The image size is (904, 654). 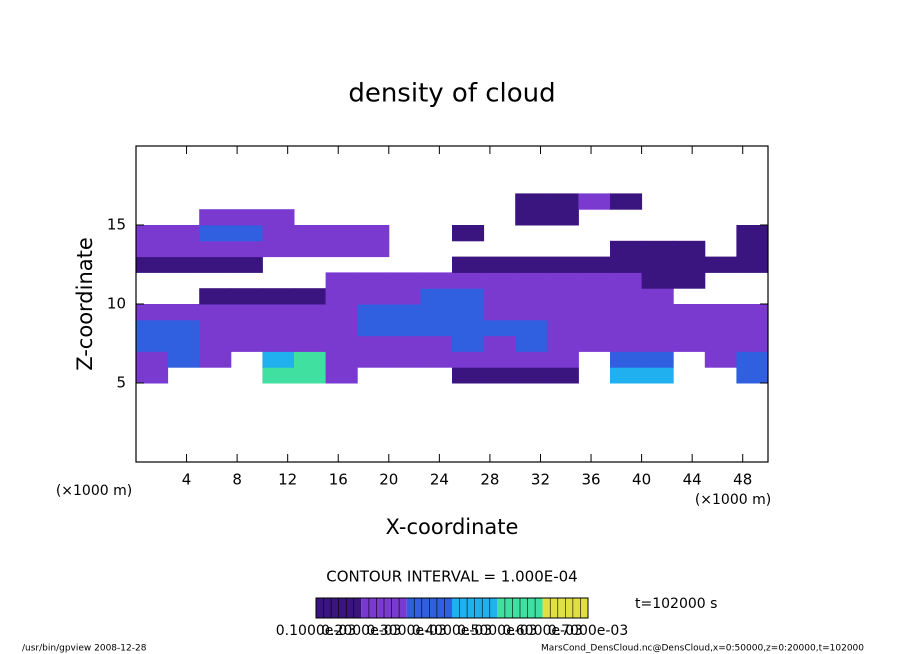 What do you see at coordinates (84, 649) in the screenshot?
I see `footer: /usr/bin/gpview 2008-12-28` at bounding box center [84, 649].